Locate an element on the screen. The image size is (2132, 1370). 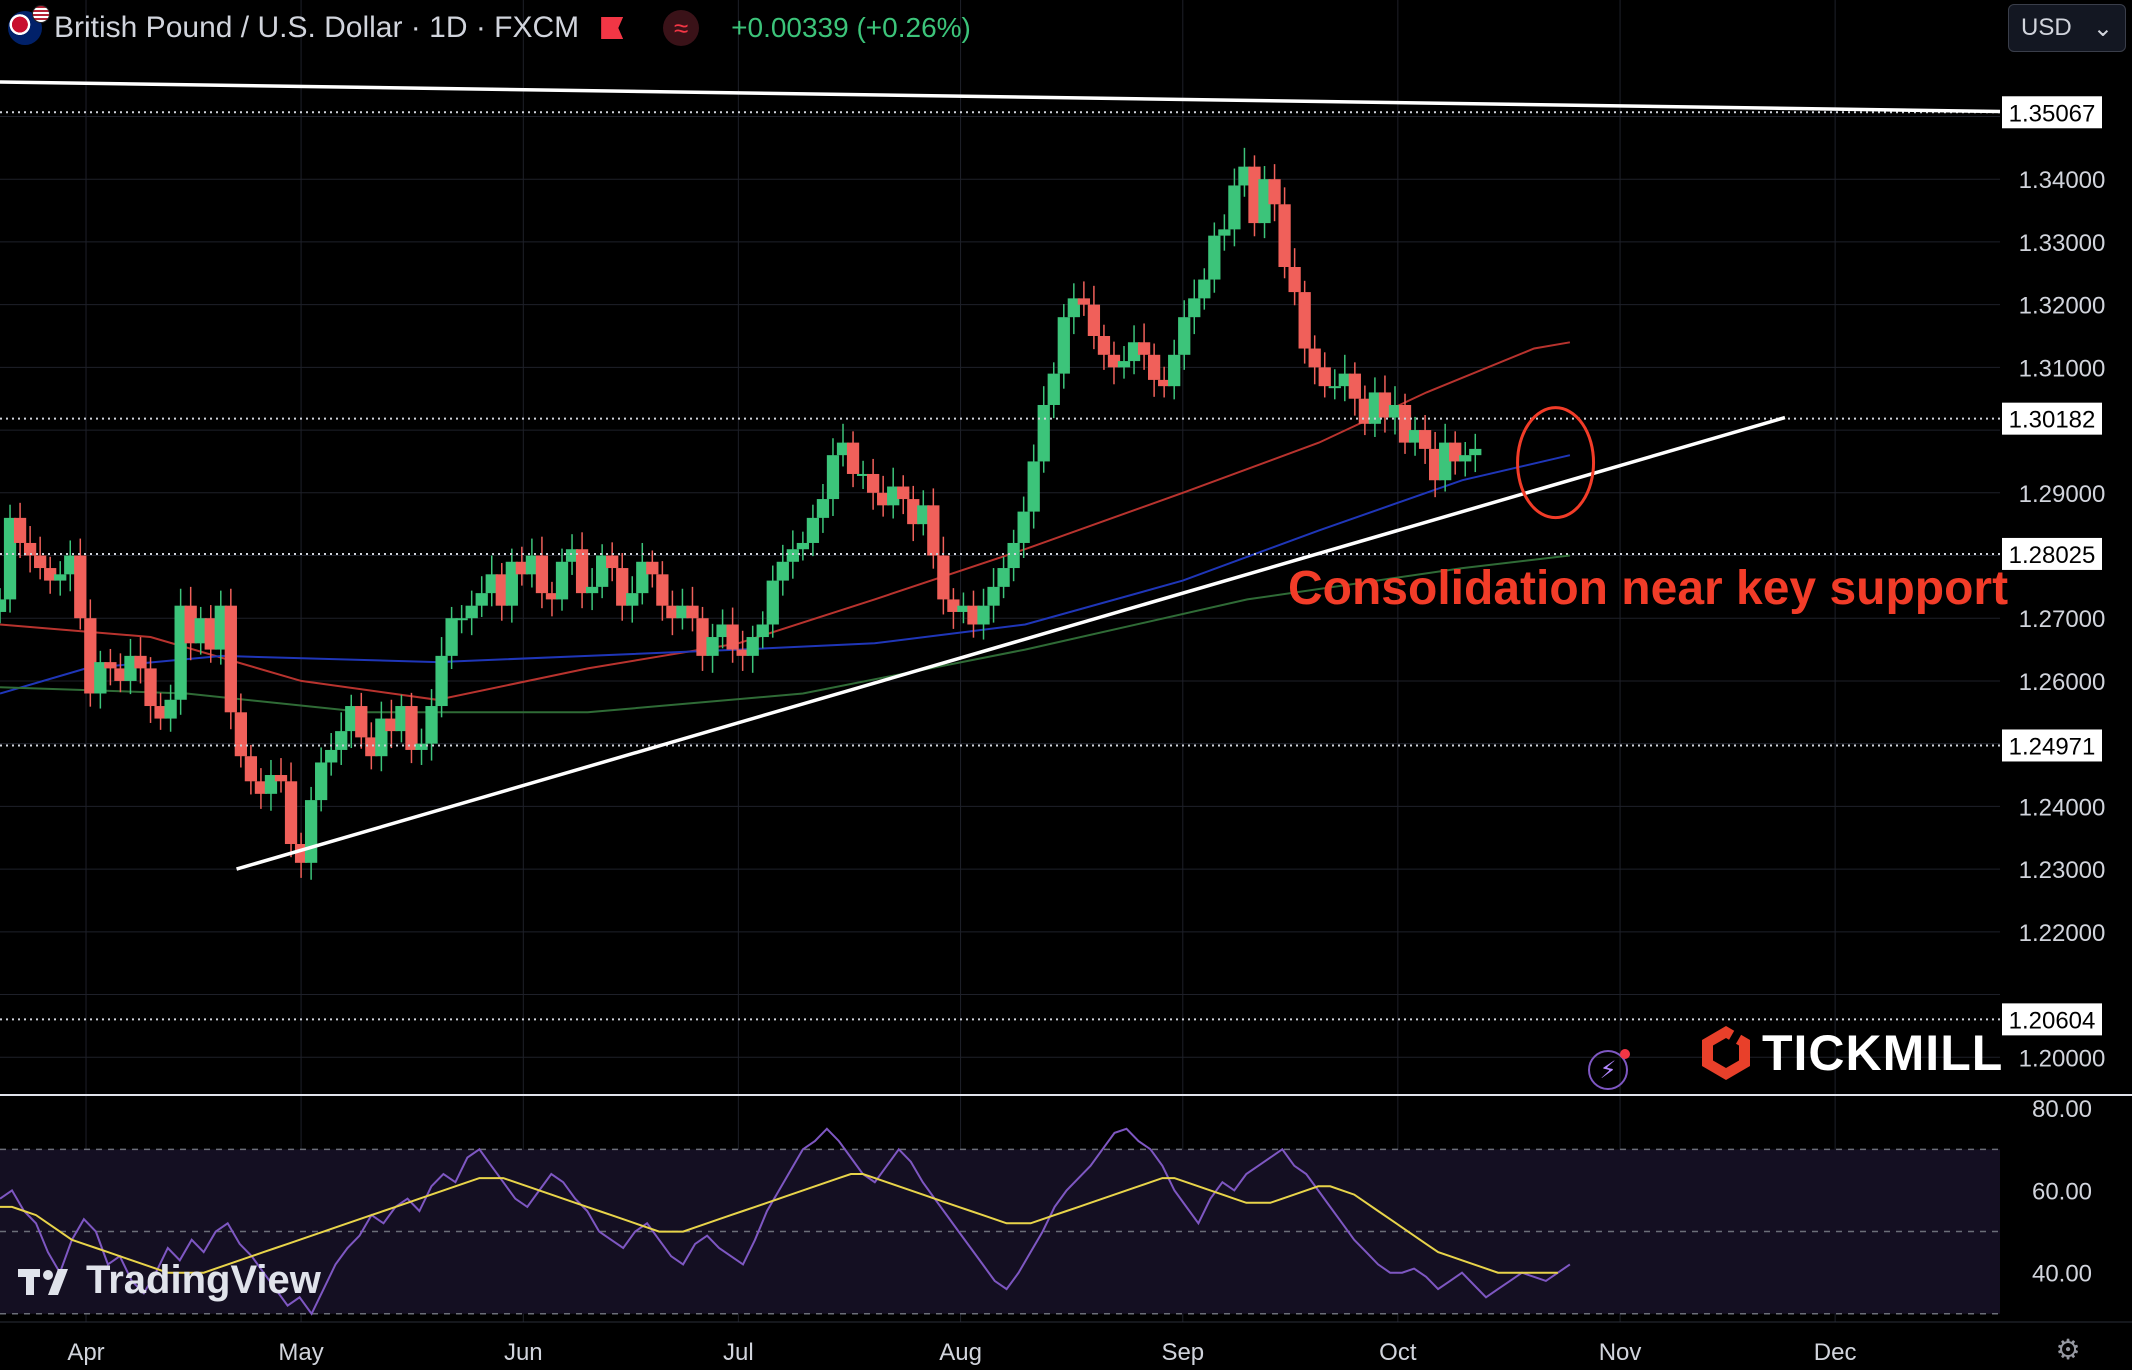
level-label: 1.24971 is located at coordinates (2052, 746).